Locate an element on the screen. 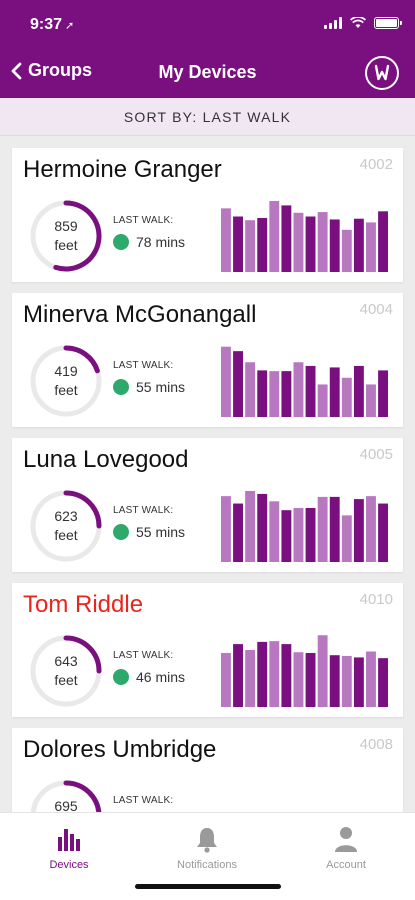 The height and width of the screenshot is (900, 415). tab-account: Account is located at coordinates (346, 847).